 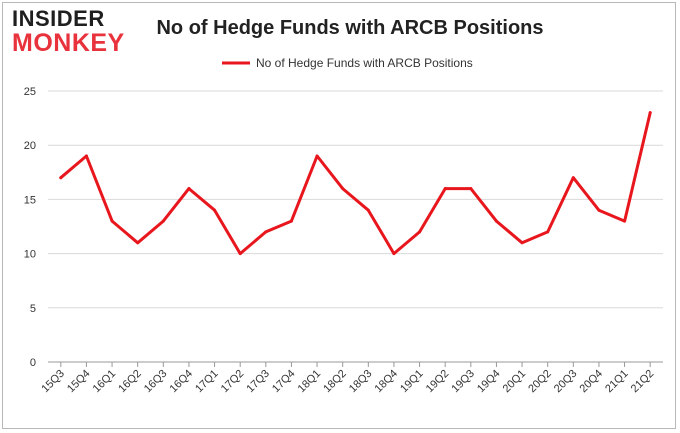 I want to click on legend-label: No of Hedge Funds with ARCB Positions, so click(x=364, y=63).